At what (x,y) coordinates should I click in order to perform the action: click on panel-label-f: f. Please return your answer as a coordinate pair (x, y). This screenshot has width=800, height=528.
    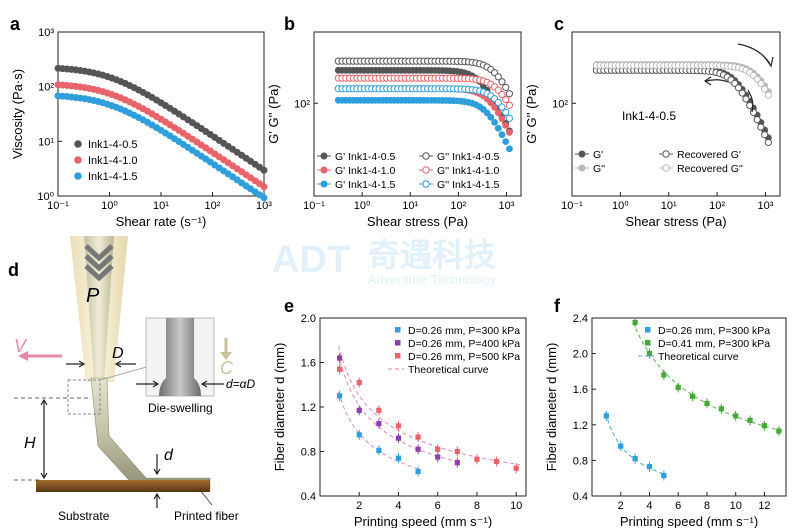
    Looking at the image, I should click on (557, 306).